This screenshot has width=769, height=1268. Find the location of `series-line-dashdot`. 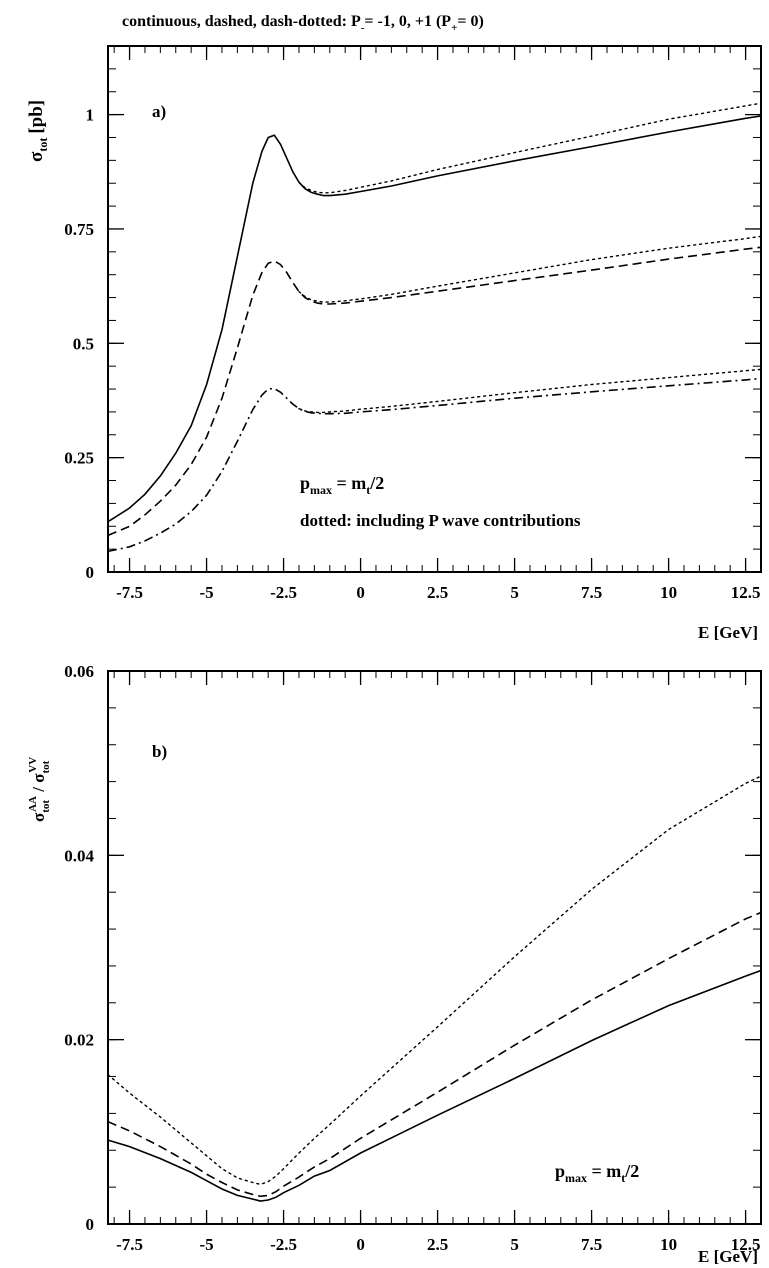

series-line-dashdot is located at coordinates (434, 465).